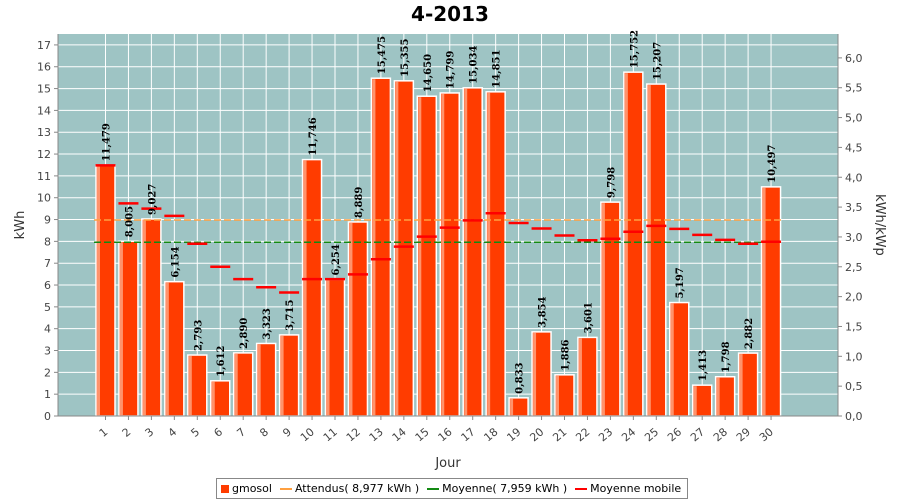 The width and height of the screenshot is (900, 500). I want to click on x-axis-title: Jour, so click(447, 463).